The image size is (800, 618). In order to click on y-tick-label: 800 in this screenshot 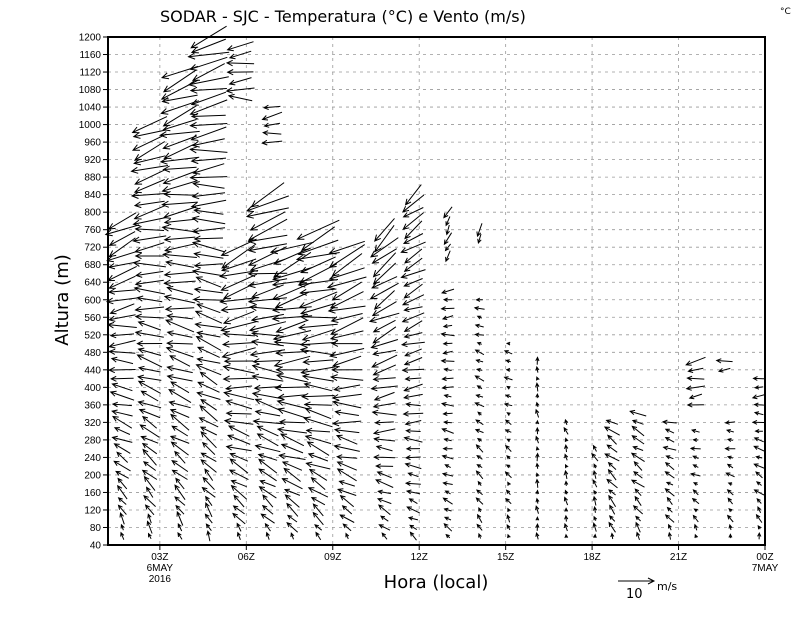, I will do `click(92, 213)`.